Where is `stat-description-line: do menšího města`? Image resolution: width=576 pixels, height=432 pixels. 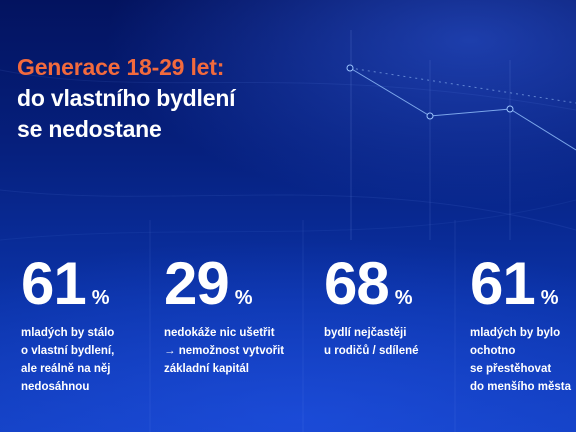 stat-description-line: do menšího města is located at coordinates (520, 387).